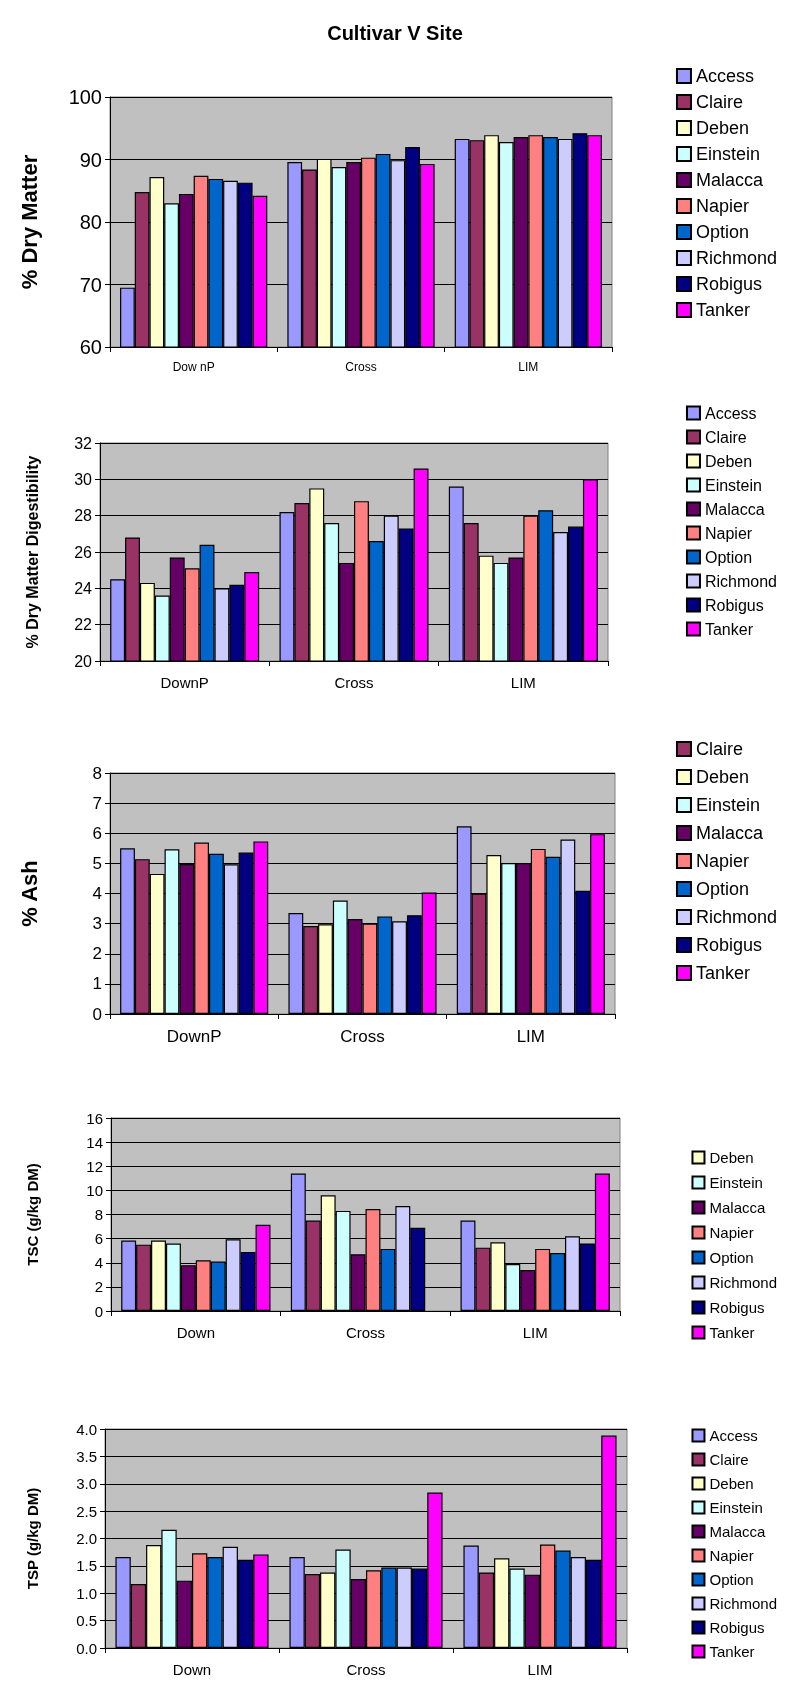 The width and height of the screenshot is (790, 1688). Describe the element at coordinates (86, 1566) in the screenshot. I see `y-tick-label: 1.5` at that location.